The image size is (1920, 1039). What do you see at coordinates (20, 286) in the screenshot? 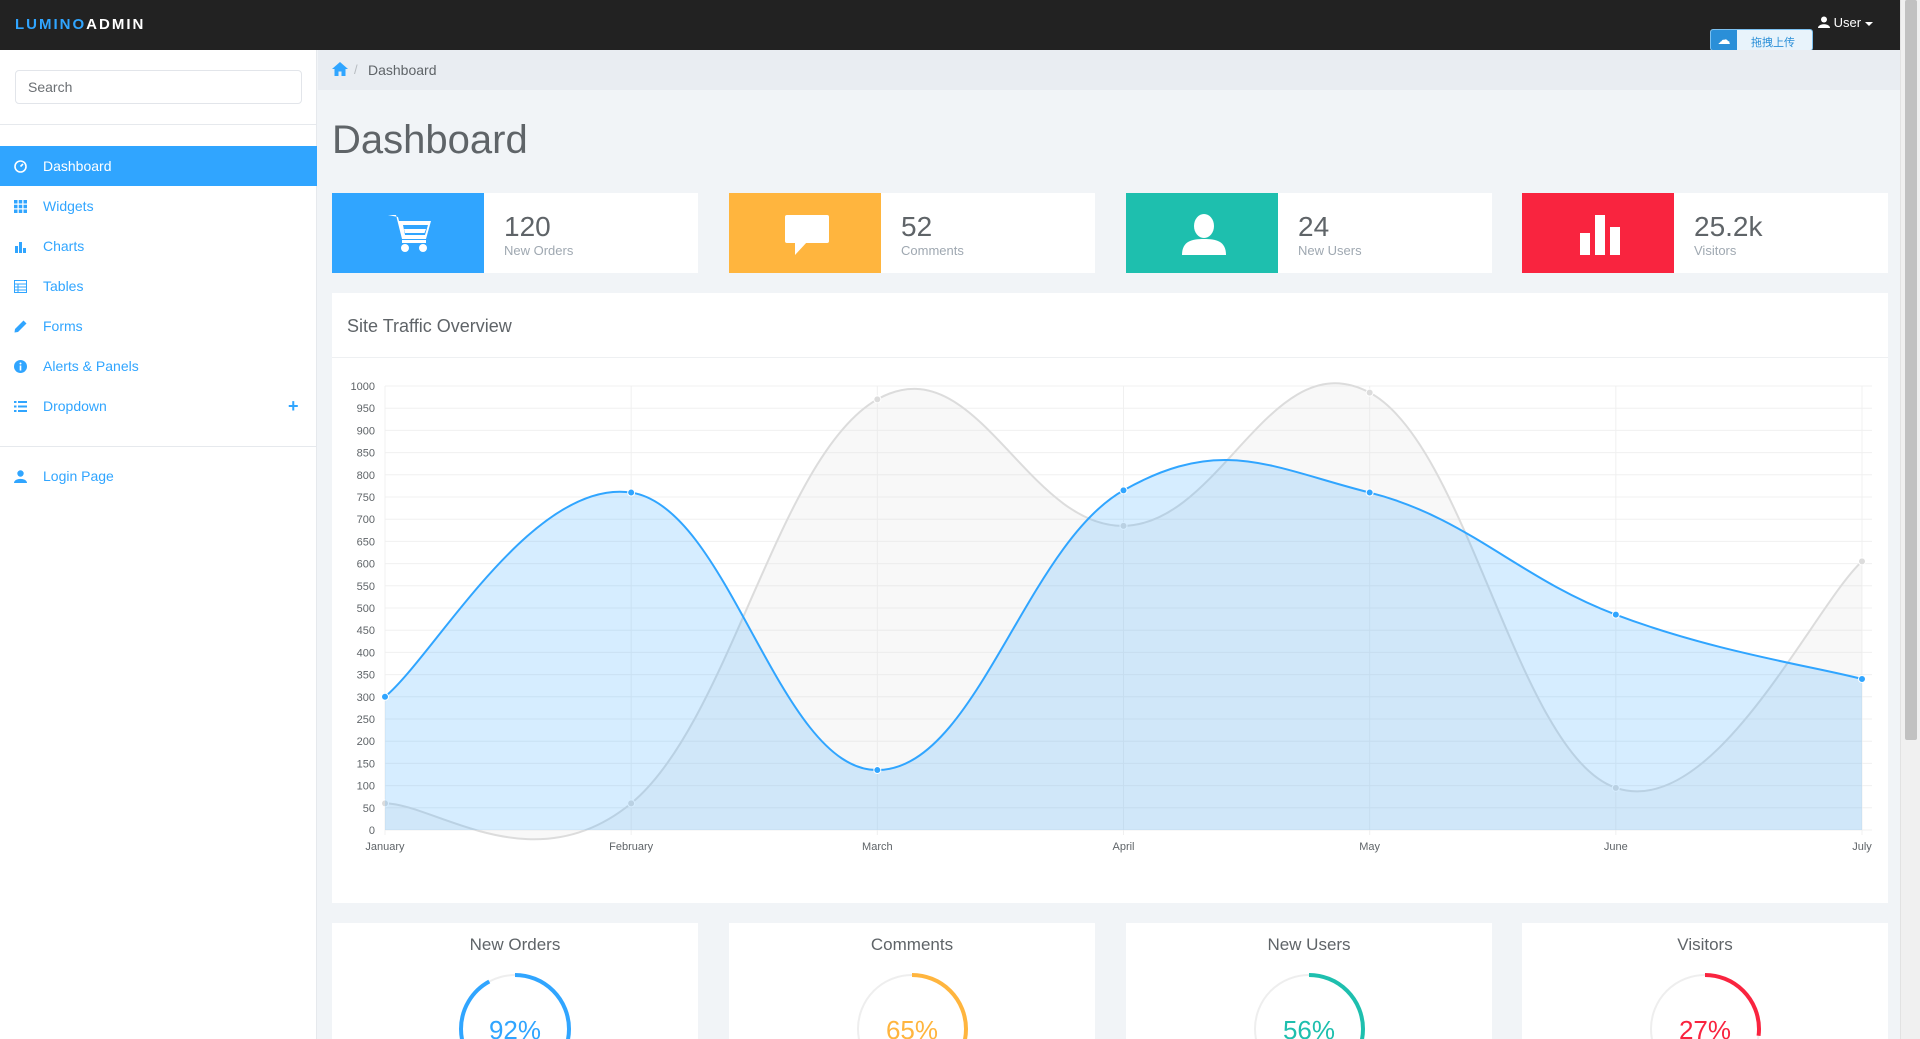
I see `table-icon` at bounding box center [20, 286].